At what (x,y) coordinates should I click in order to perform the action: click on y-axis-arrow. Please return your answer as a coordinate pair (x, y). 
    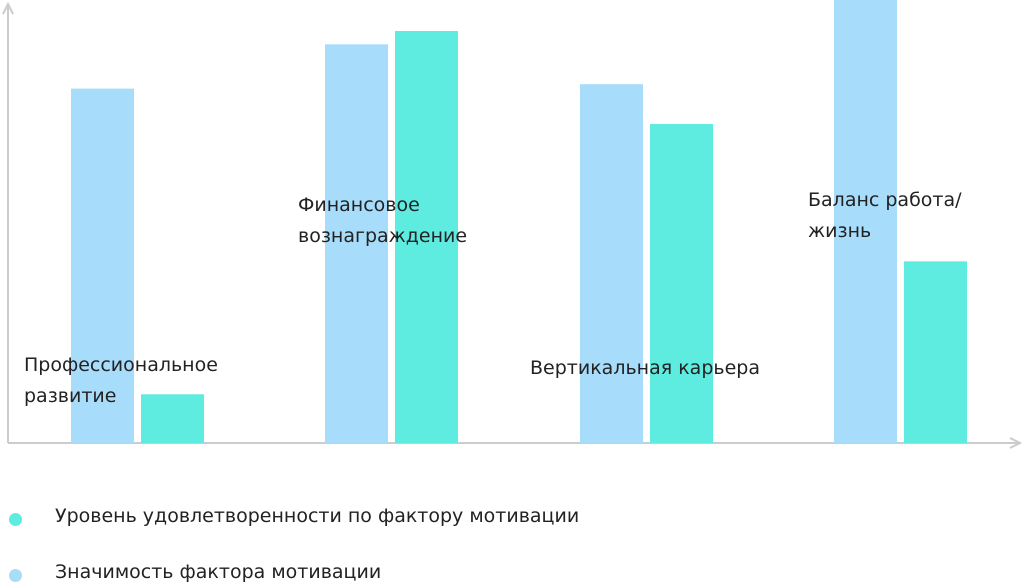
    Looking at the image, I should click on (8, 8).